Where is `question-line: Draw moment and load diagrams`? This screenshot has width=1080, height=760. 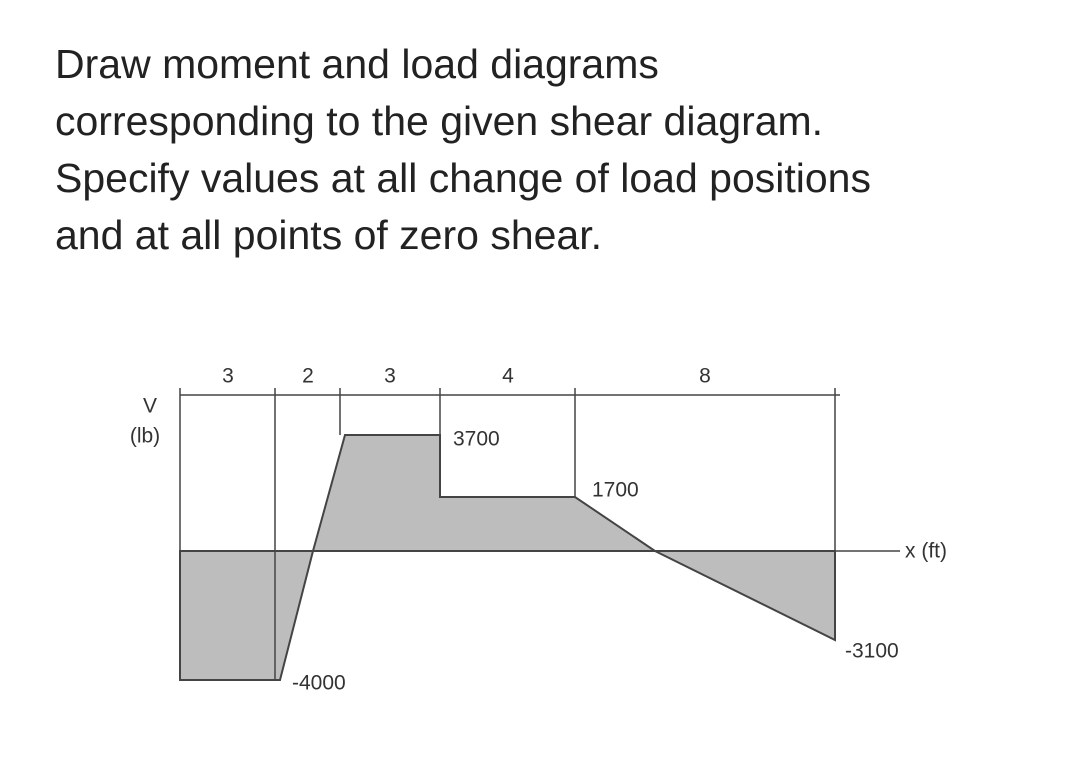 question-line: Draw moment and load diagrams is located at coordinates (357, 64).